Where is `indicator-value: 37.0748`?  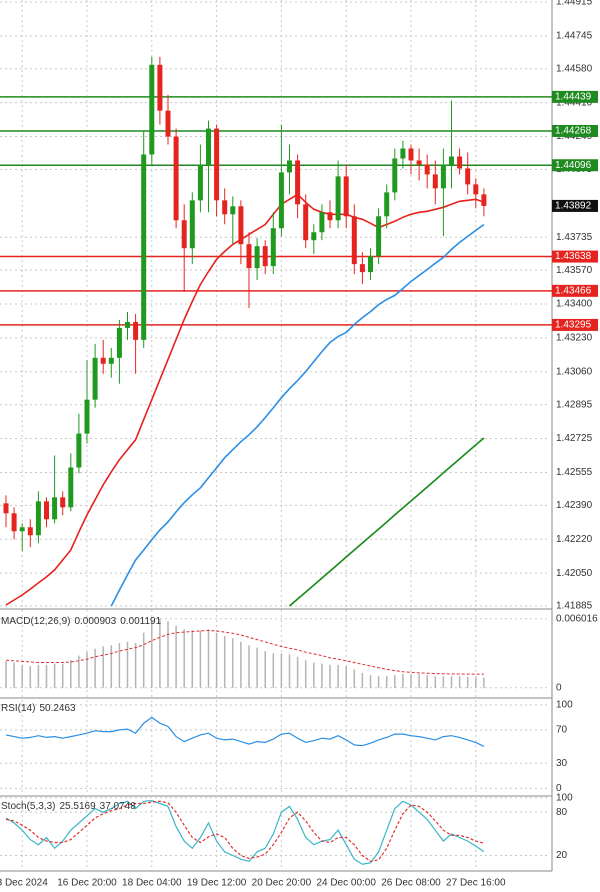
indicator-value: 37.0748 is located at coordinates (118, 806).